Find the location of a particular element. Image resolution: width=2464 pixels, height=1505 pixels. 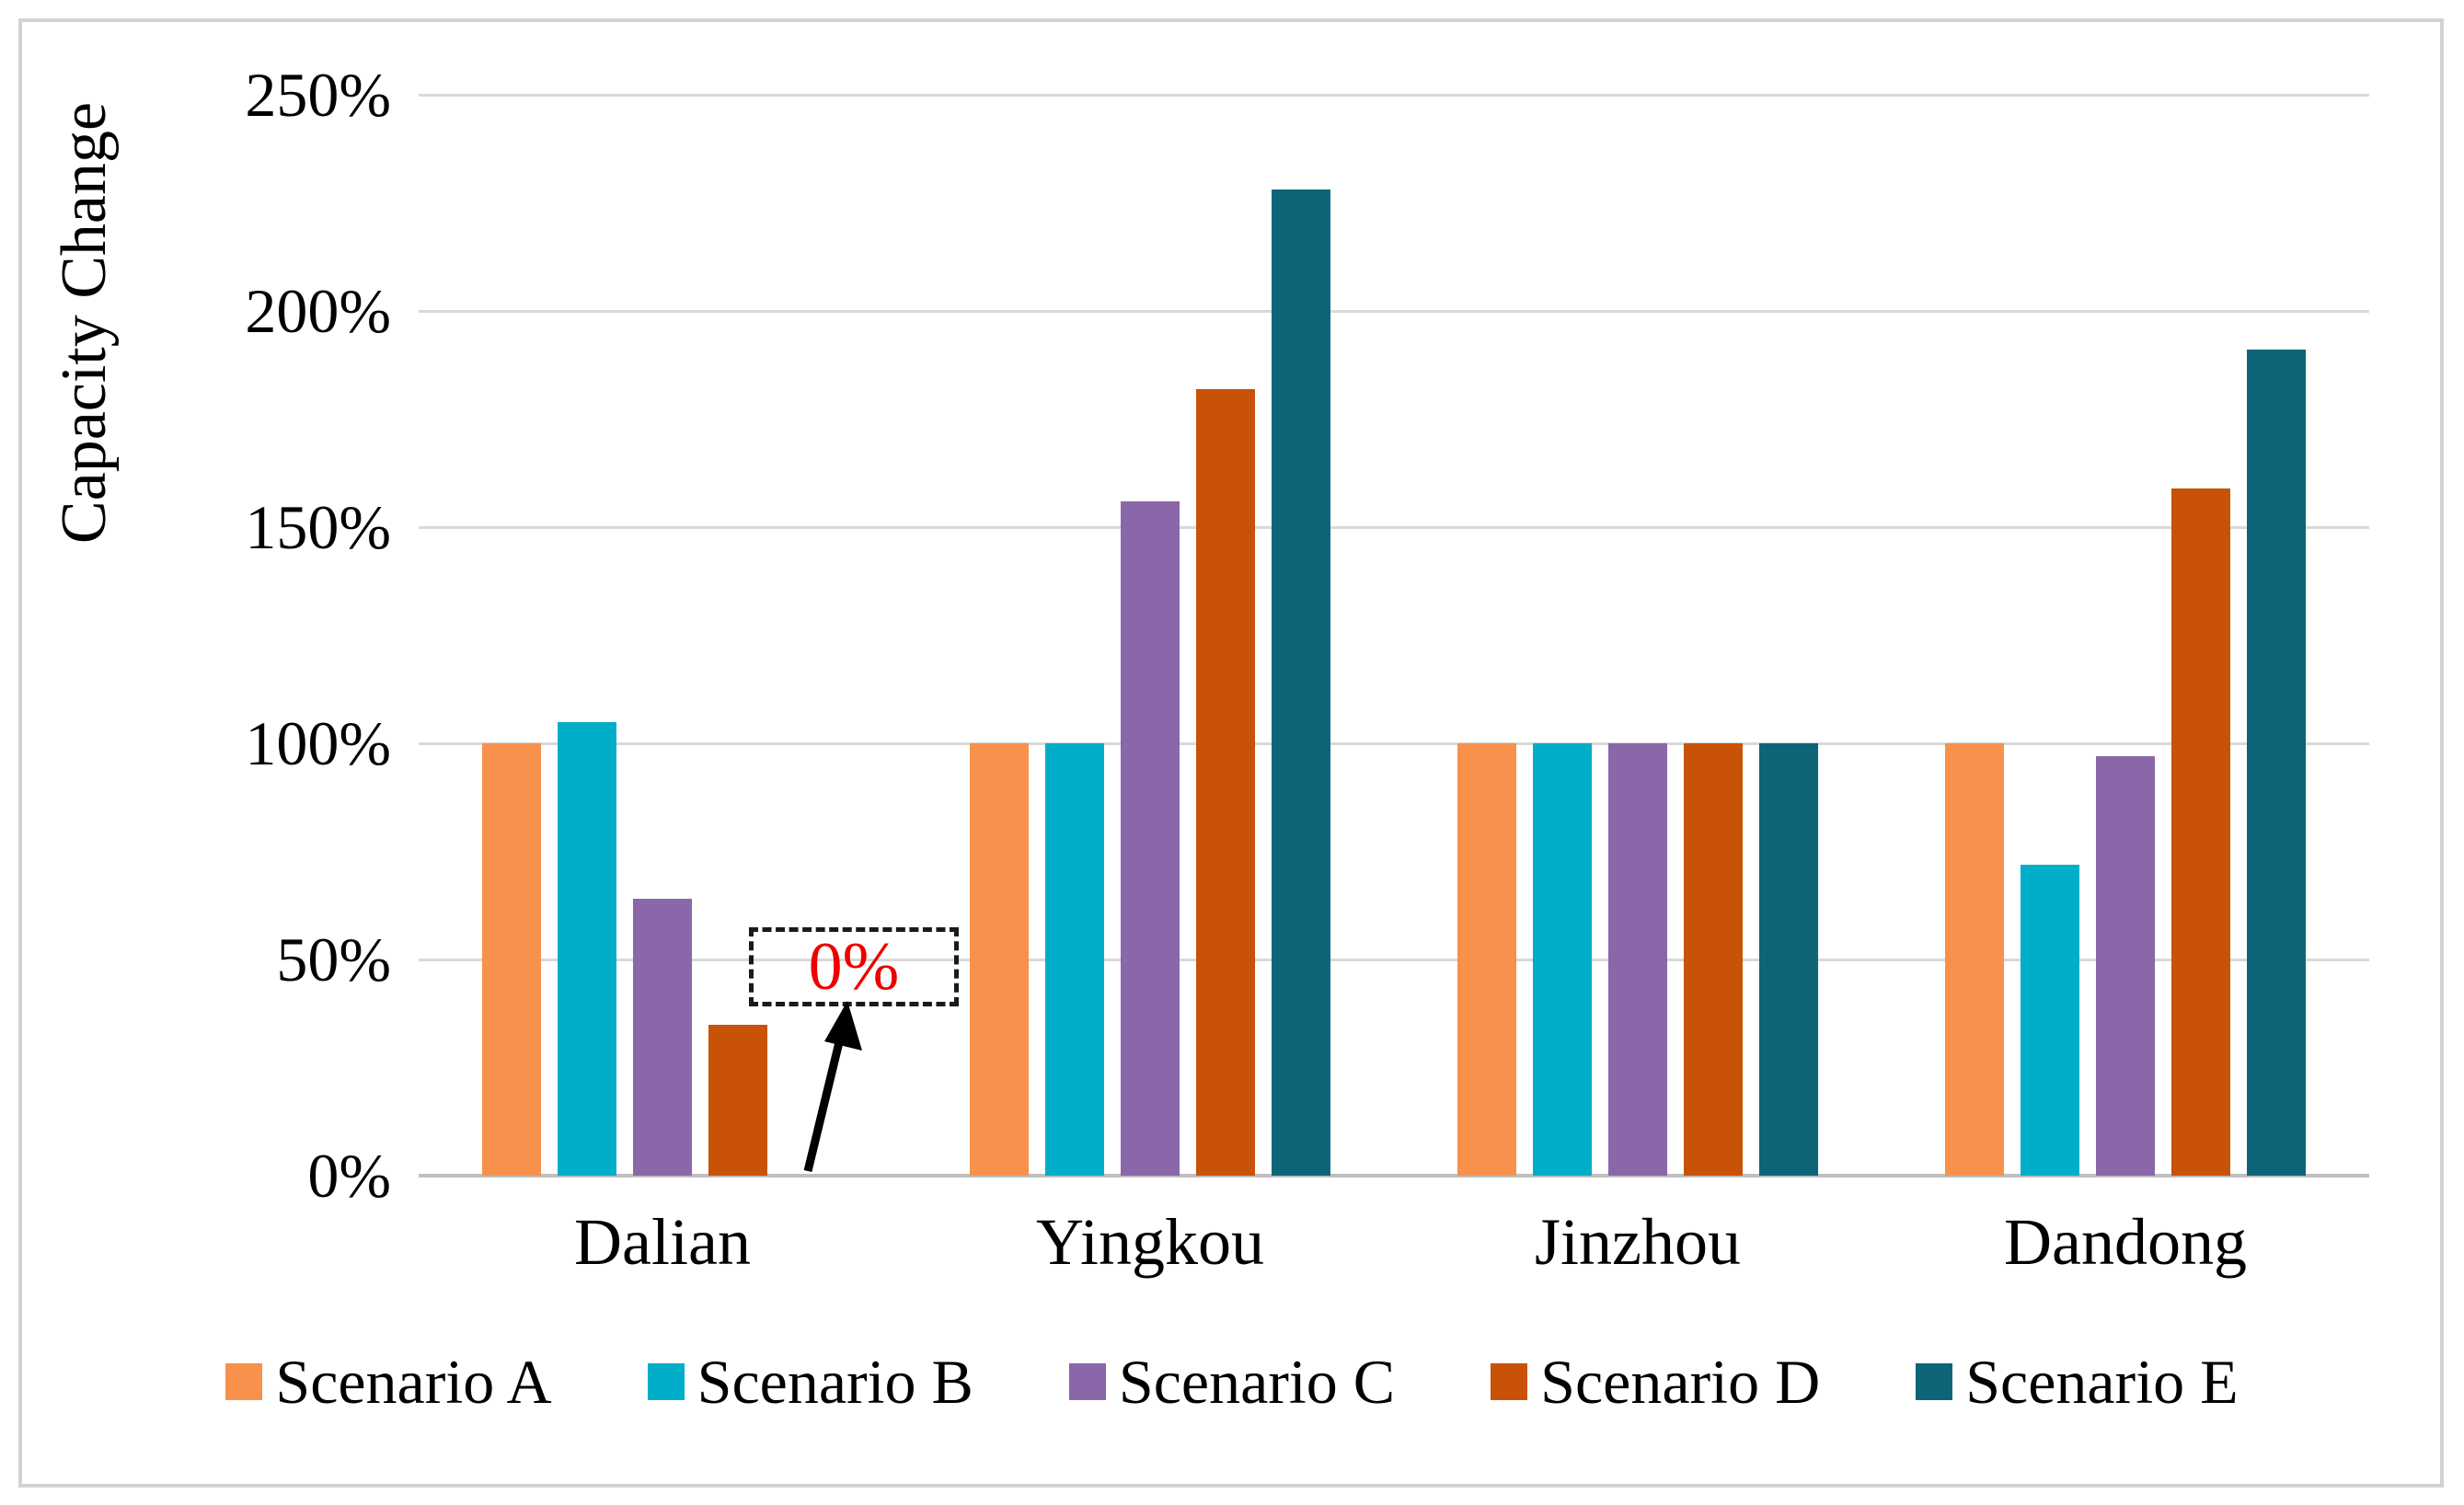

x-label-dalian: Dalian is located at coordinates (662, 1242).